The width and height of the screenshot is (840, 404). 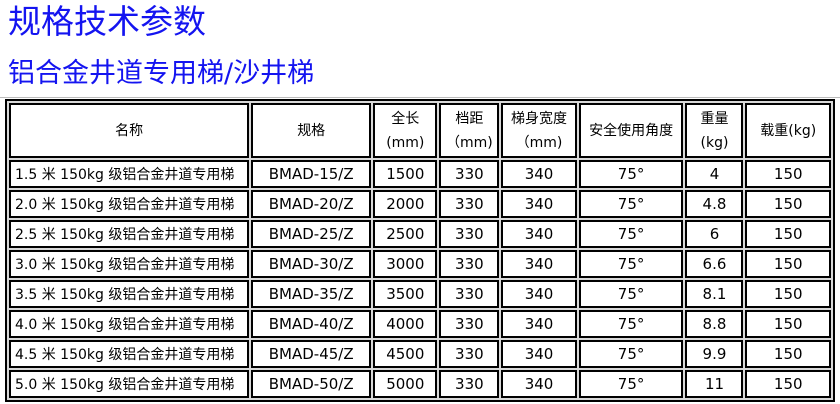 What do you see at coordinates (714, 130) in the screenshot?
I see `header-weight: 重量 (kg)` at bounding box center [714, 130].